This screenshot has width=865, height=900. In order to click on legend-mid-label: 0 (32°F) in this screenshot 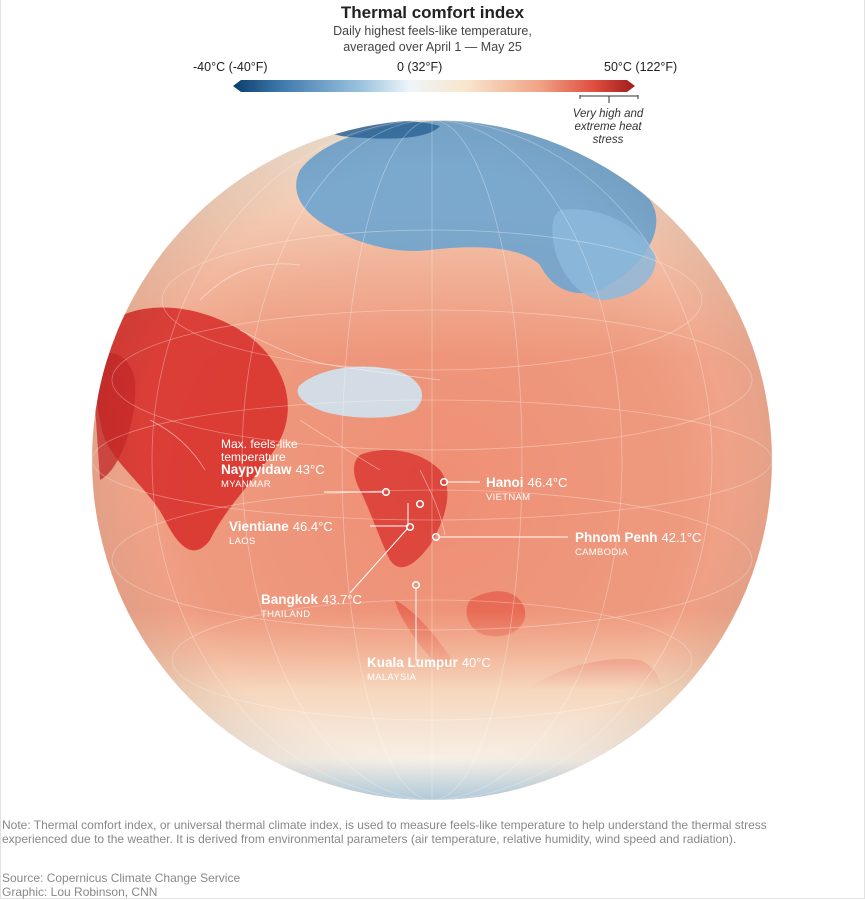, I will do `click(420, 67)`.